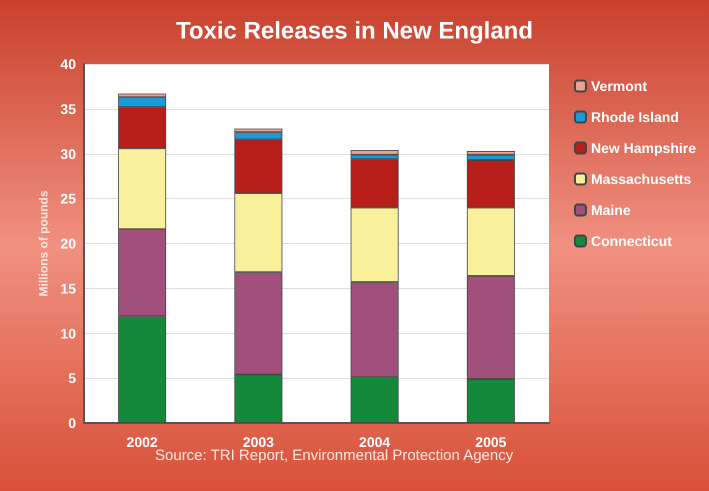  What do you see at coordinates (68, 333) in the screenshot?
I see `y-tick-label: 10` at bounding box center [68, 333].